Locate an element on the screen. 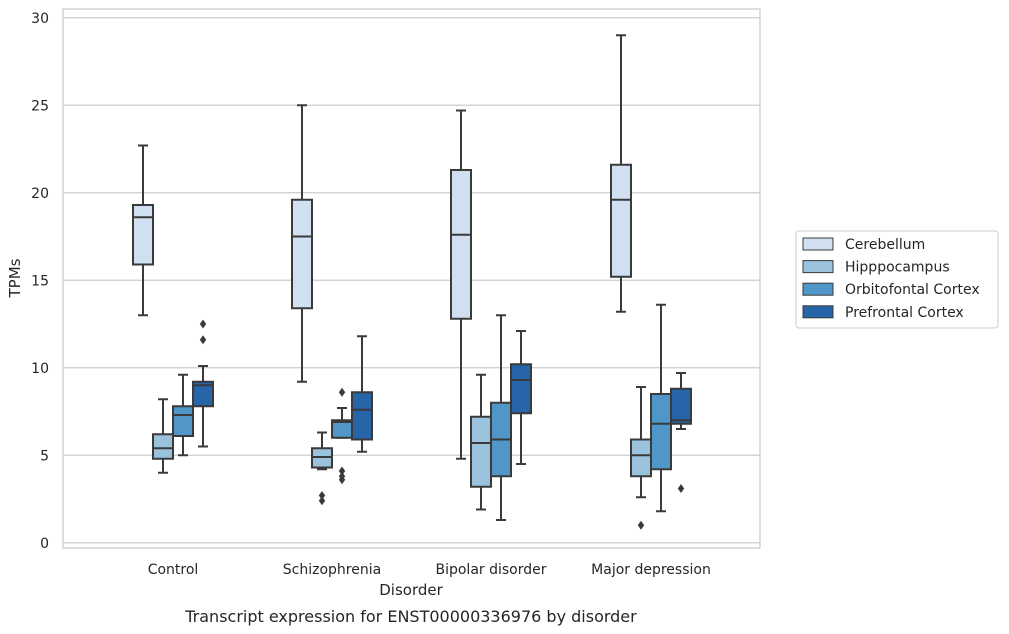 This screenshot has height=634, width=1009. x-tick-label: Schizophrenia is located at coordinates (332, 570).